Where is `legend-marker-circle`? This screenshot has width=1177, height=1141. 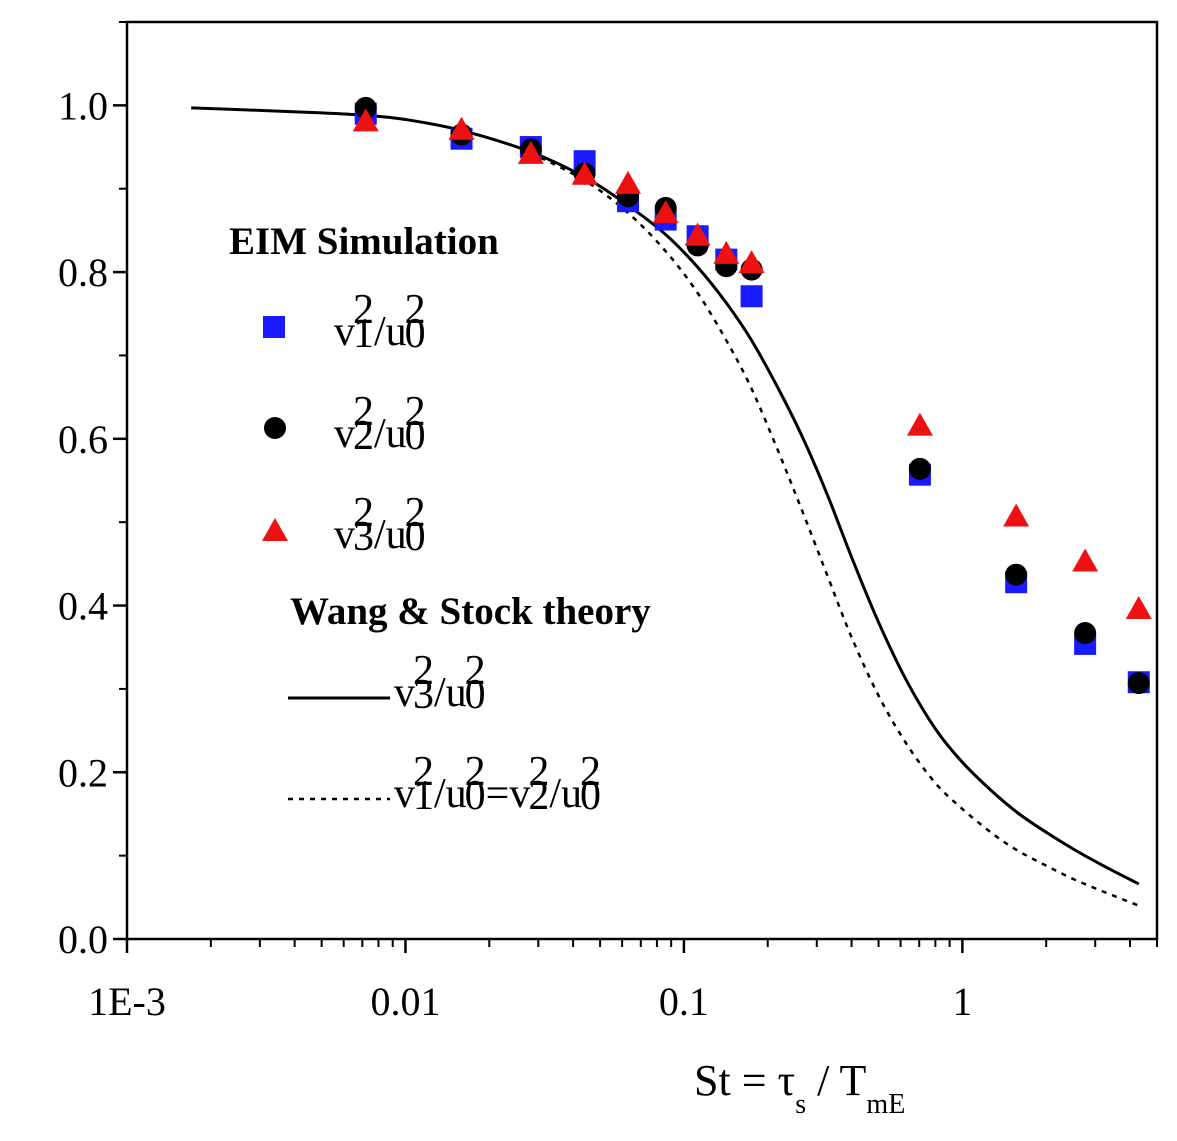
legend-marker-circle is located at coordinates (275, 428).